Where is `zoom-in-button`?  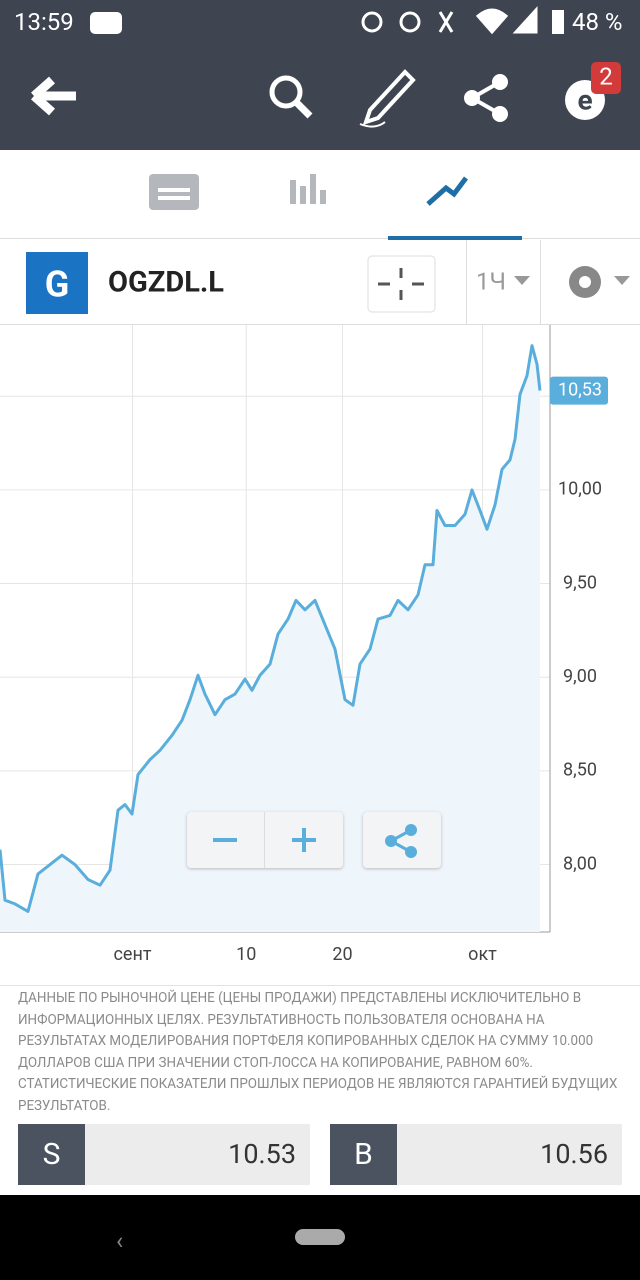 zoom-in-button is located at coordinates (304, 840).